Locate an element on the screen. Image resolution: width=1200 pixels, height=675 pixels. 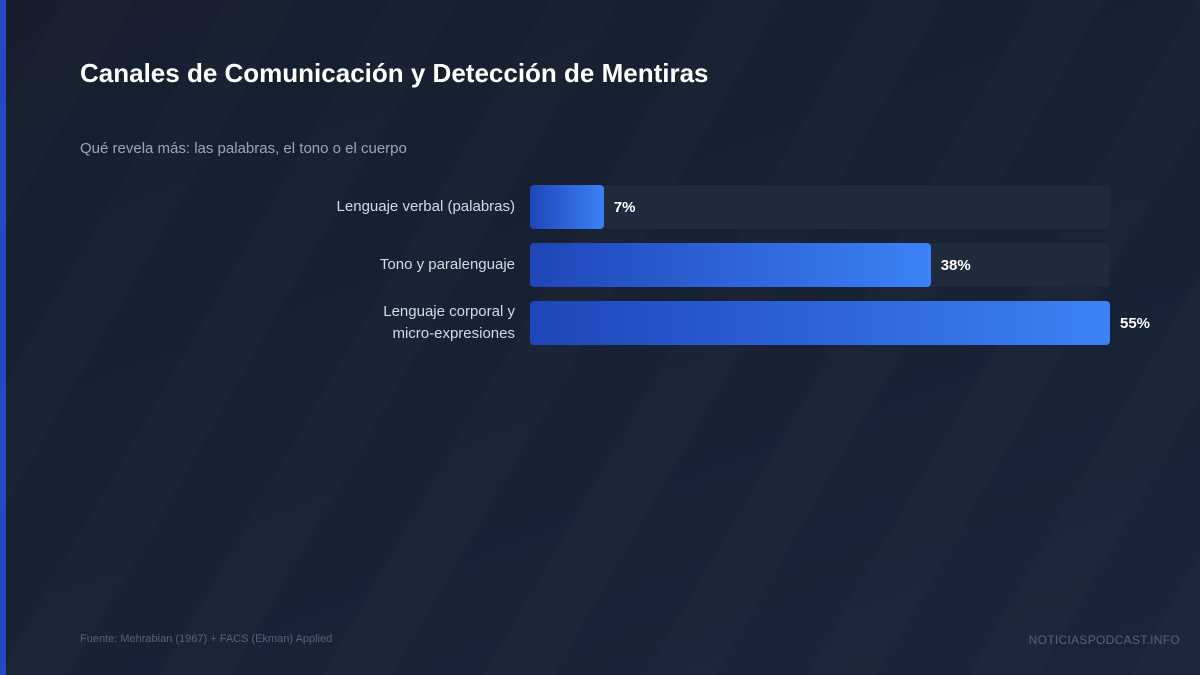
category-label: Tono y paralenguaje is located at coordinates (447, 264).